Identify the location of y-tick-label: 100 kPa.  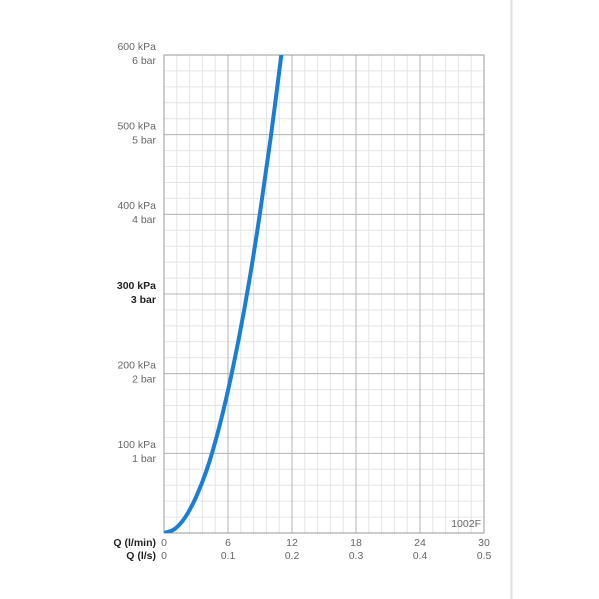
(136, 445).